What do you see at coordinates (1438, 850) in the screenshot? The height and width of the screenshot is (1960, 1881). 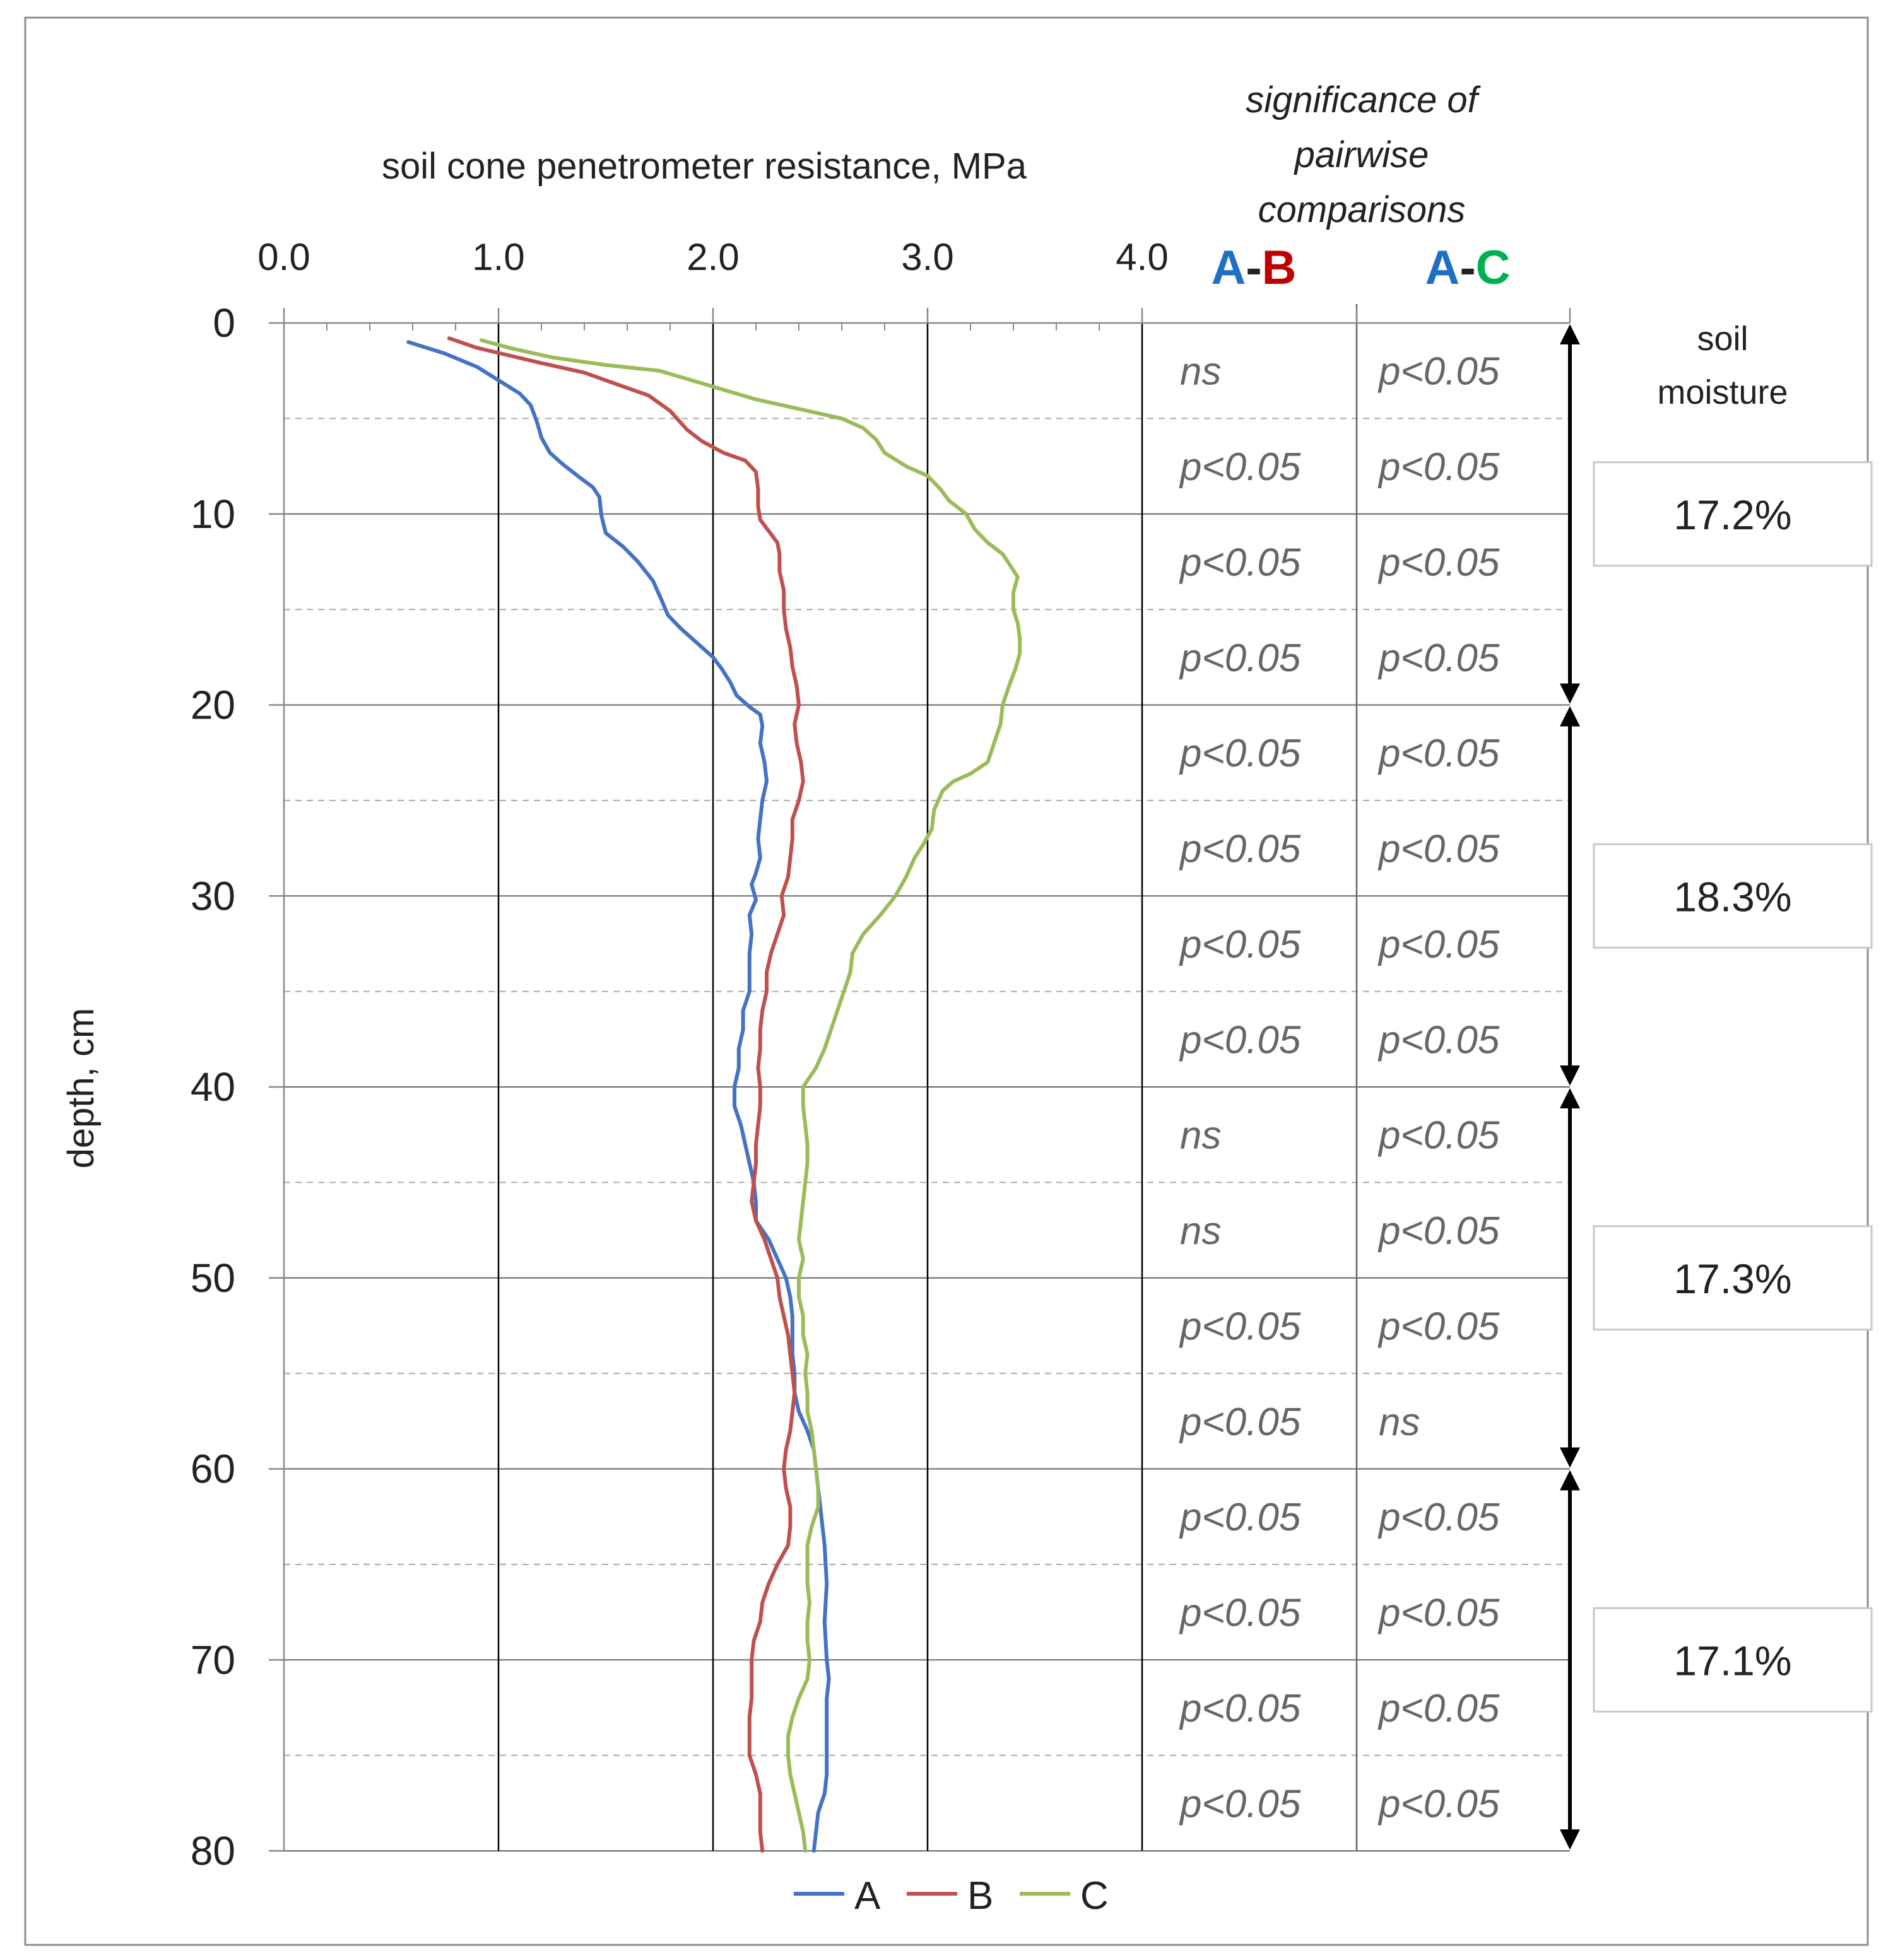 I see `cell-a-c-25-30: p<0.05` at bounding box center [1438, 850].